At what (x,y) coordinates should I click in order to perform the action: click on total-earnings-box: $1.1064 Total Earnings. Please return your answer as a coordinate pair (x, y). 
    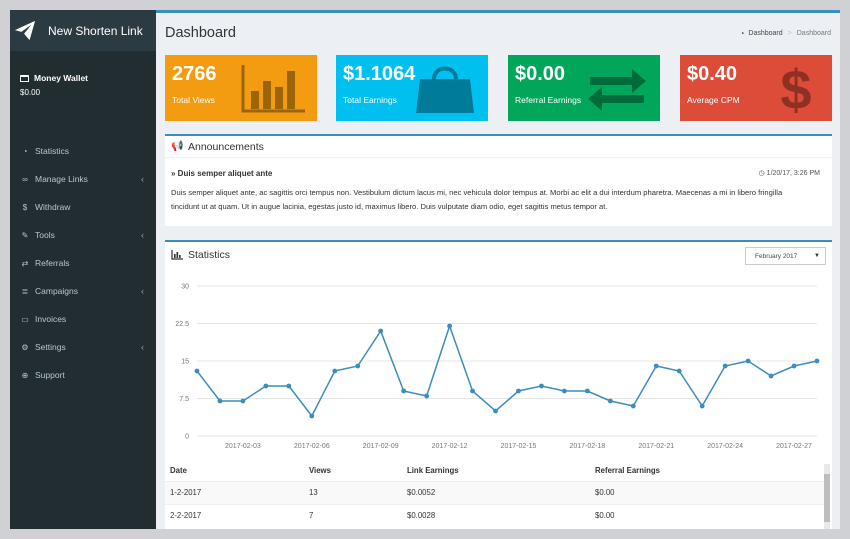
    Looking at the image, I should click on (412, 88).